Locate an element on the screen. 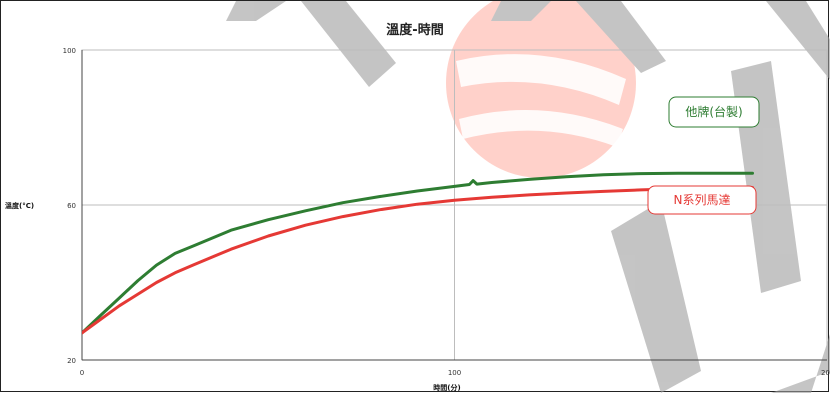 This screenshot has height=394, width=831. chart-title: 溫度-時間 is located at coordinates (414, 30).